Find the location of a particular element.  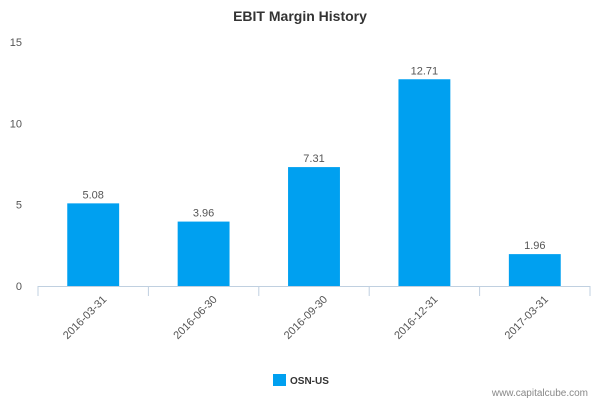

x-tick-label: 2016-03-31 is located at coordinates (85, 318).